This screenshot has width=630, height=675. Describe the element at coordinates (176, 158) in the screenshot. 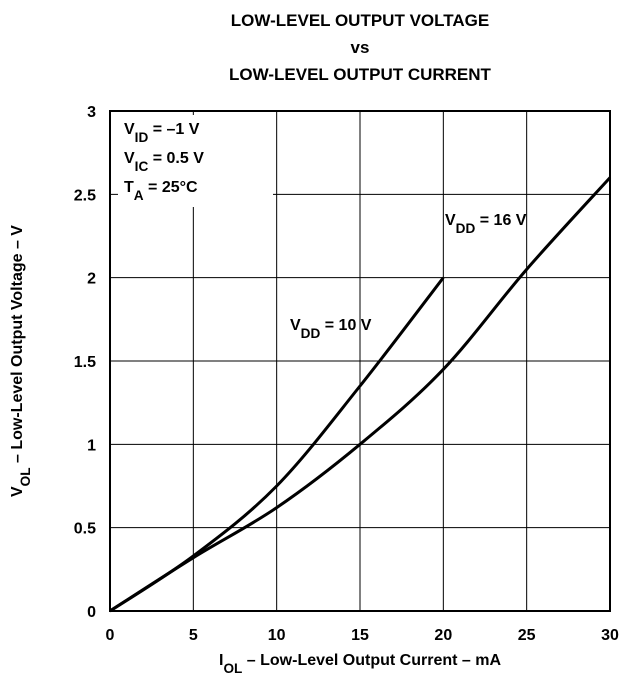

I see `annotation-rest: = 0.5 V` at that location.